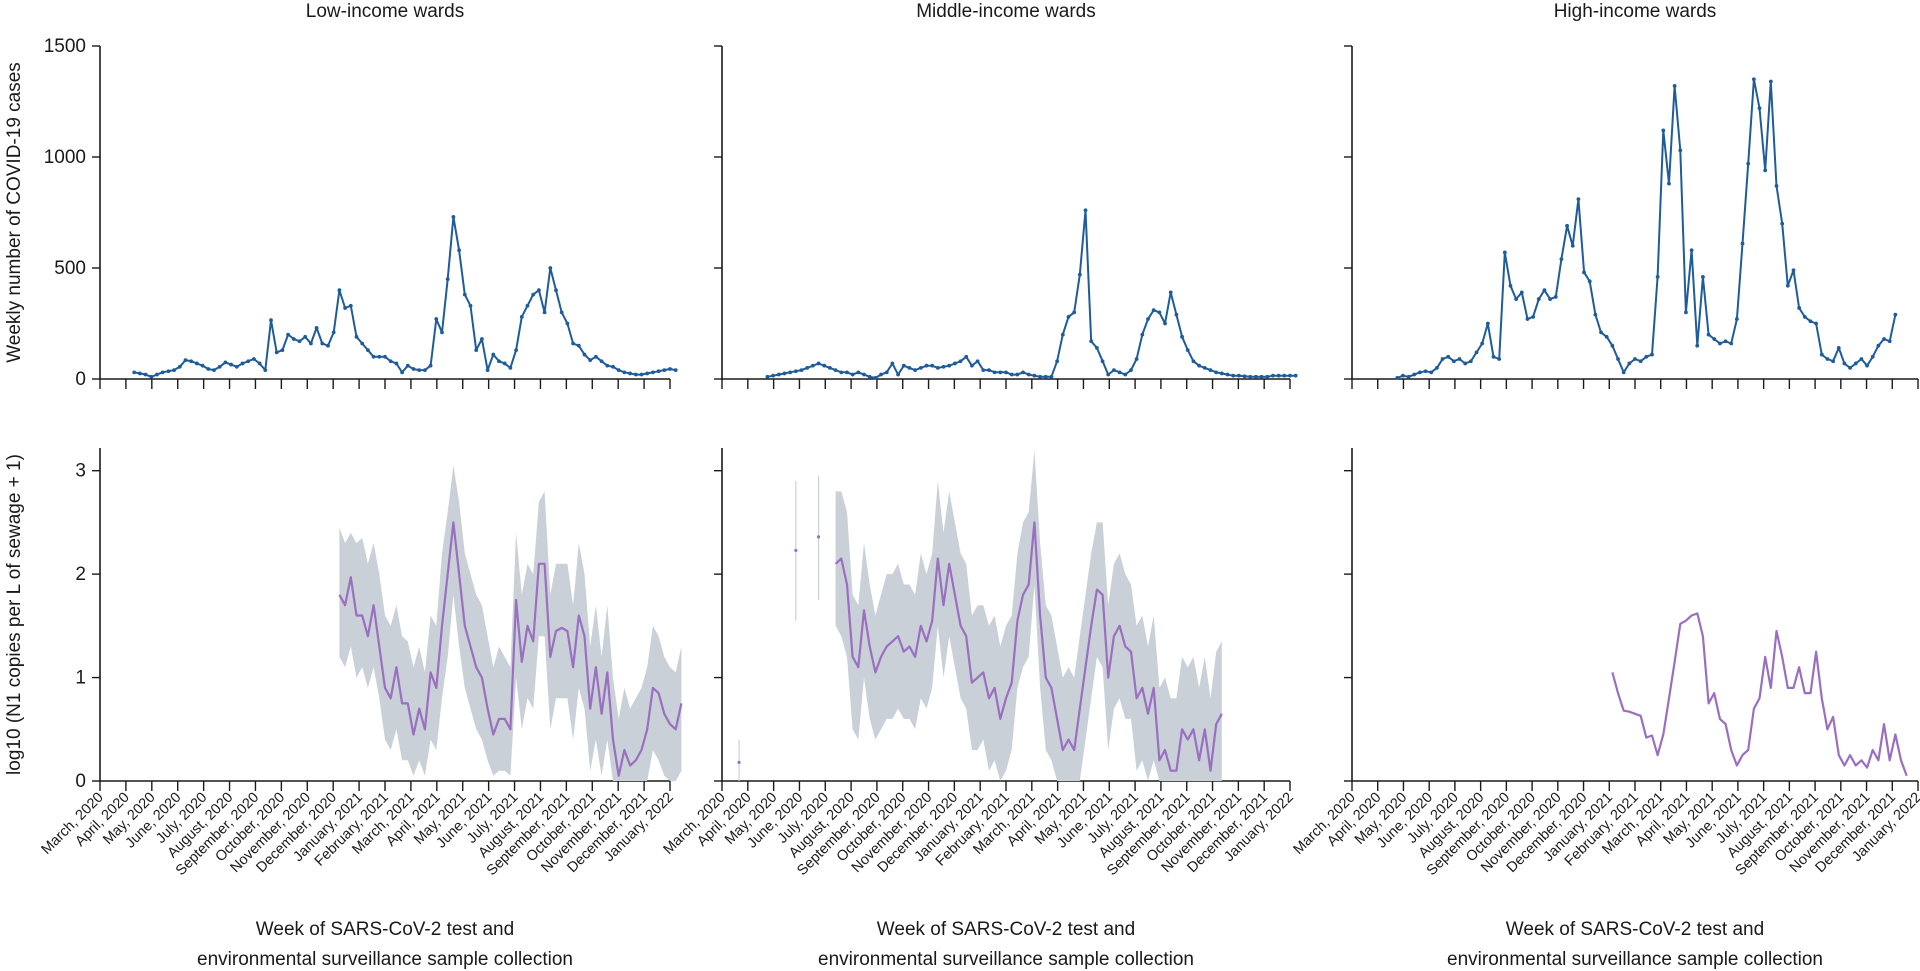  Describe the element at coordinates (1631, 195) in the screenshot. I see `panel-top-2: High-income wards` at that location.